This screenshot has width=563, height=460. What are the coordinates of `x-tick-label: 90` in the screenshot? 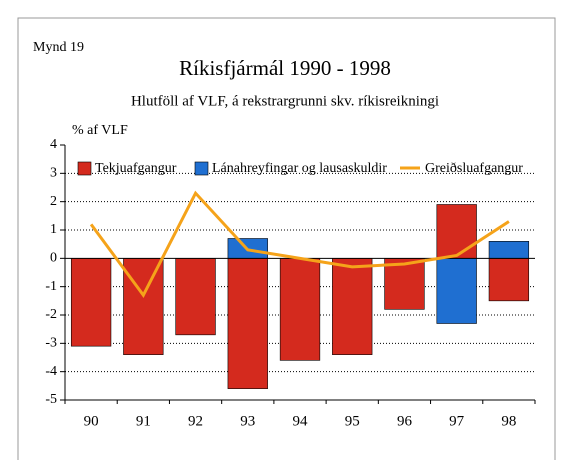 It's located at (91, 421).